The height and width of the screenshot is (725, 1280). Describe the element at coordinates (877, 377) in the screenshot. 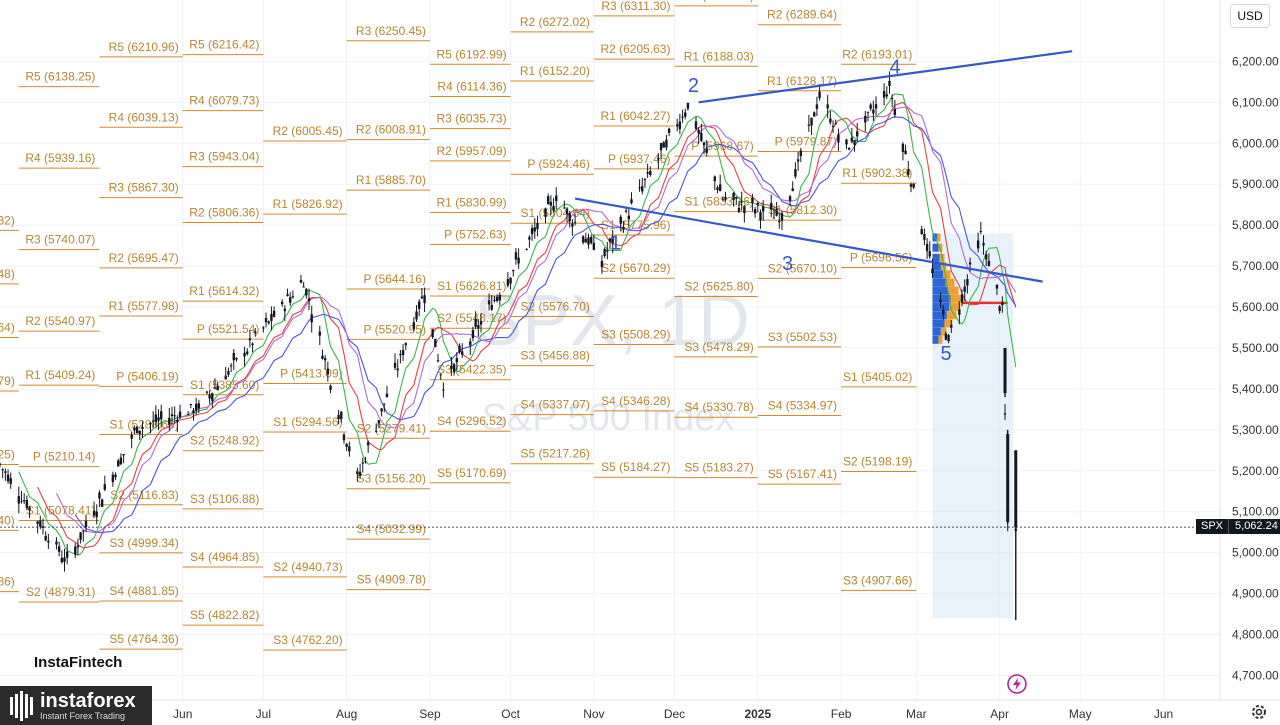

I see `pivot-label: S1 (5405.02)` at that location.